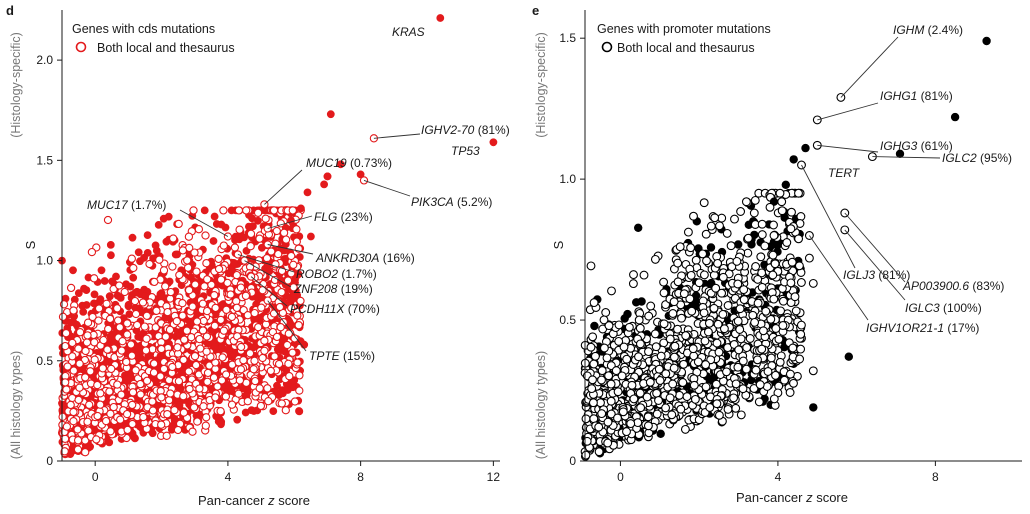  I want to click on panel-letter: d, so click(10, 10).